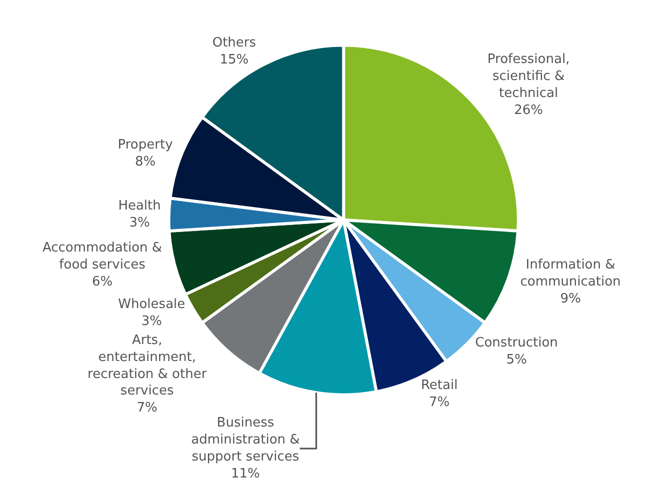  What do you see at coordinates (148, 366) in the screenshot?
I see `slice-label: Arts, entertainment, recreation & other services` at bounding box center [148, 366].